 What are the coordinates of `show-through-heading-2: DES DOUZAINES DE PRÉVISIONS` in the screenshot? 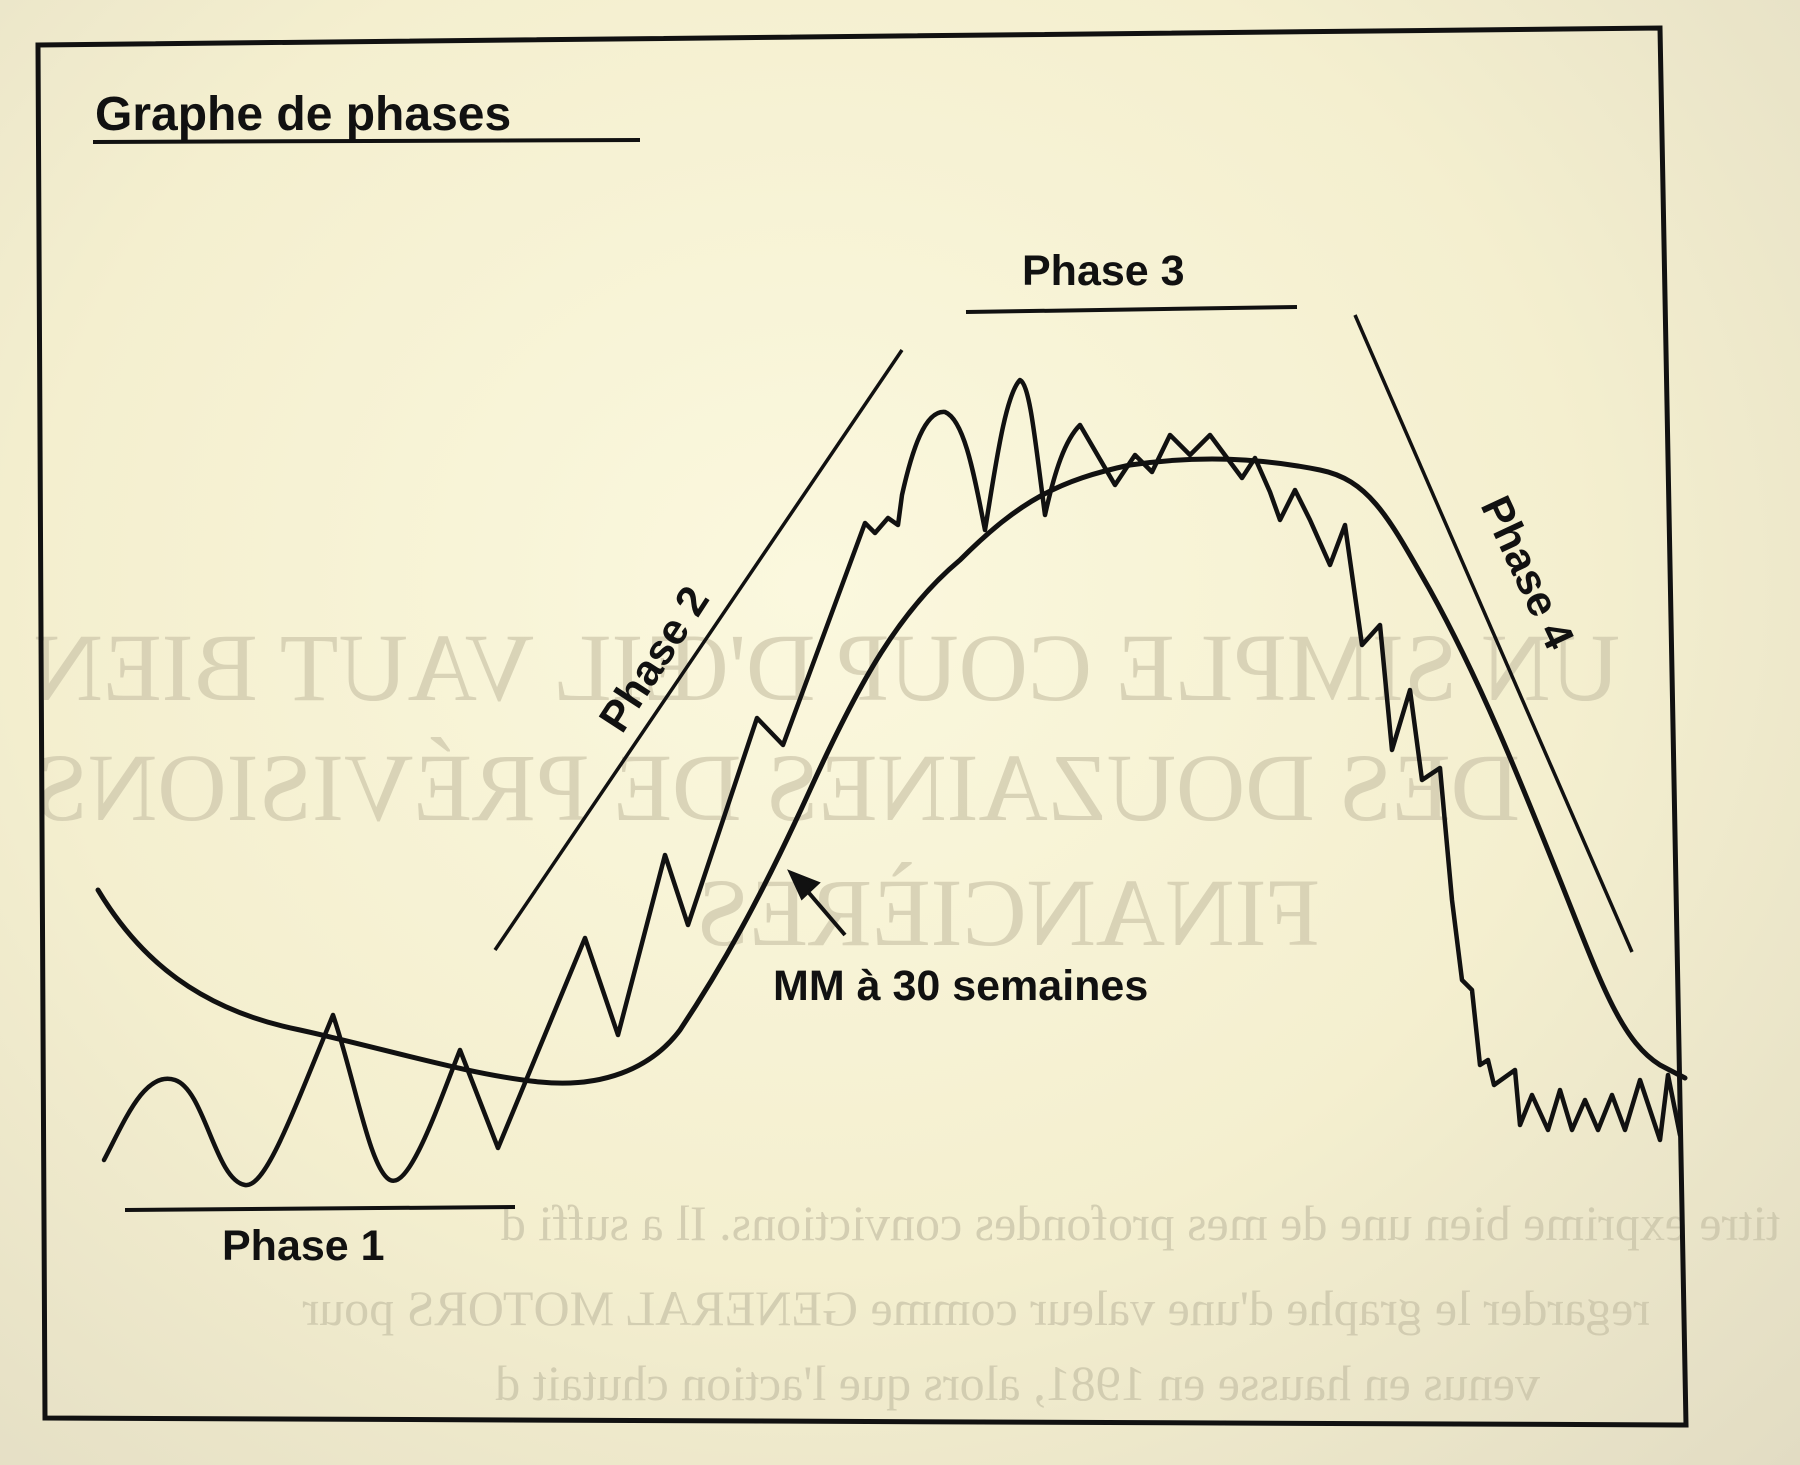 It's located at (777, 787).